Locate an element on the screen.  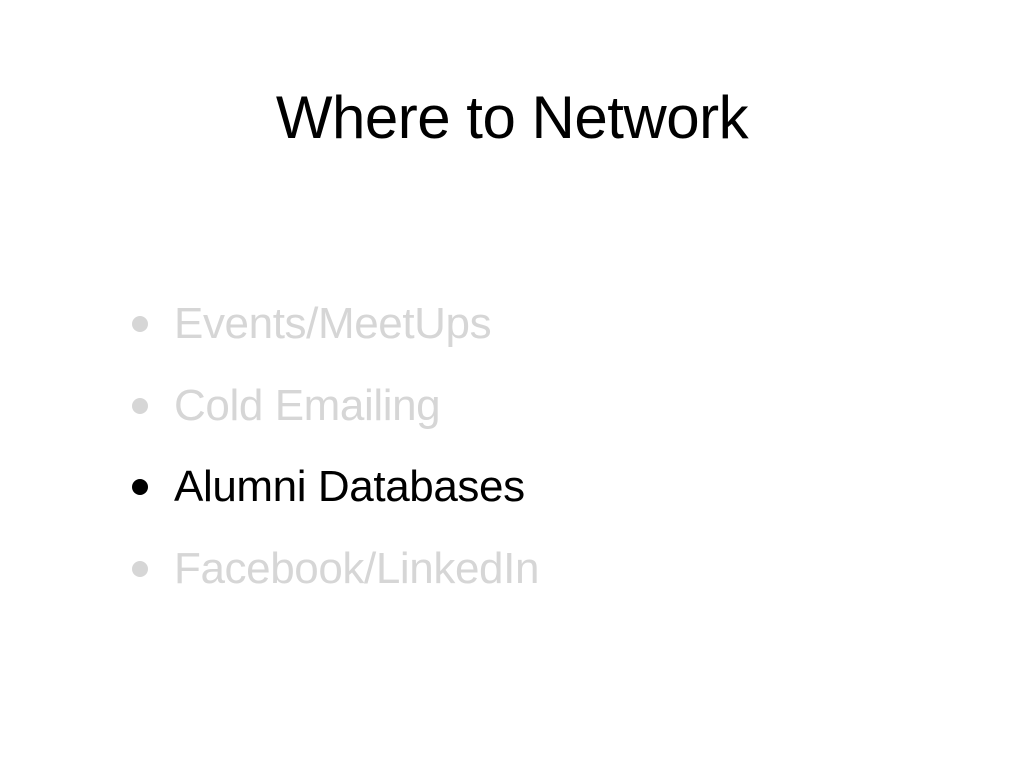
slide-title: Where to Network is located at coordinates (512, 117).